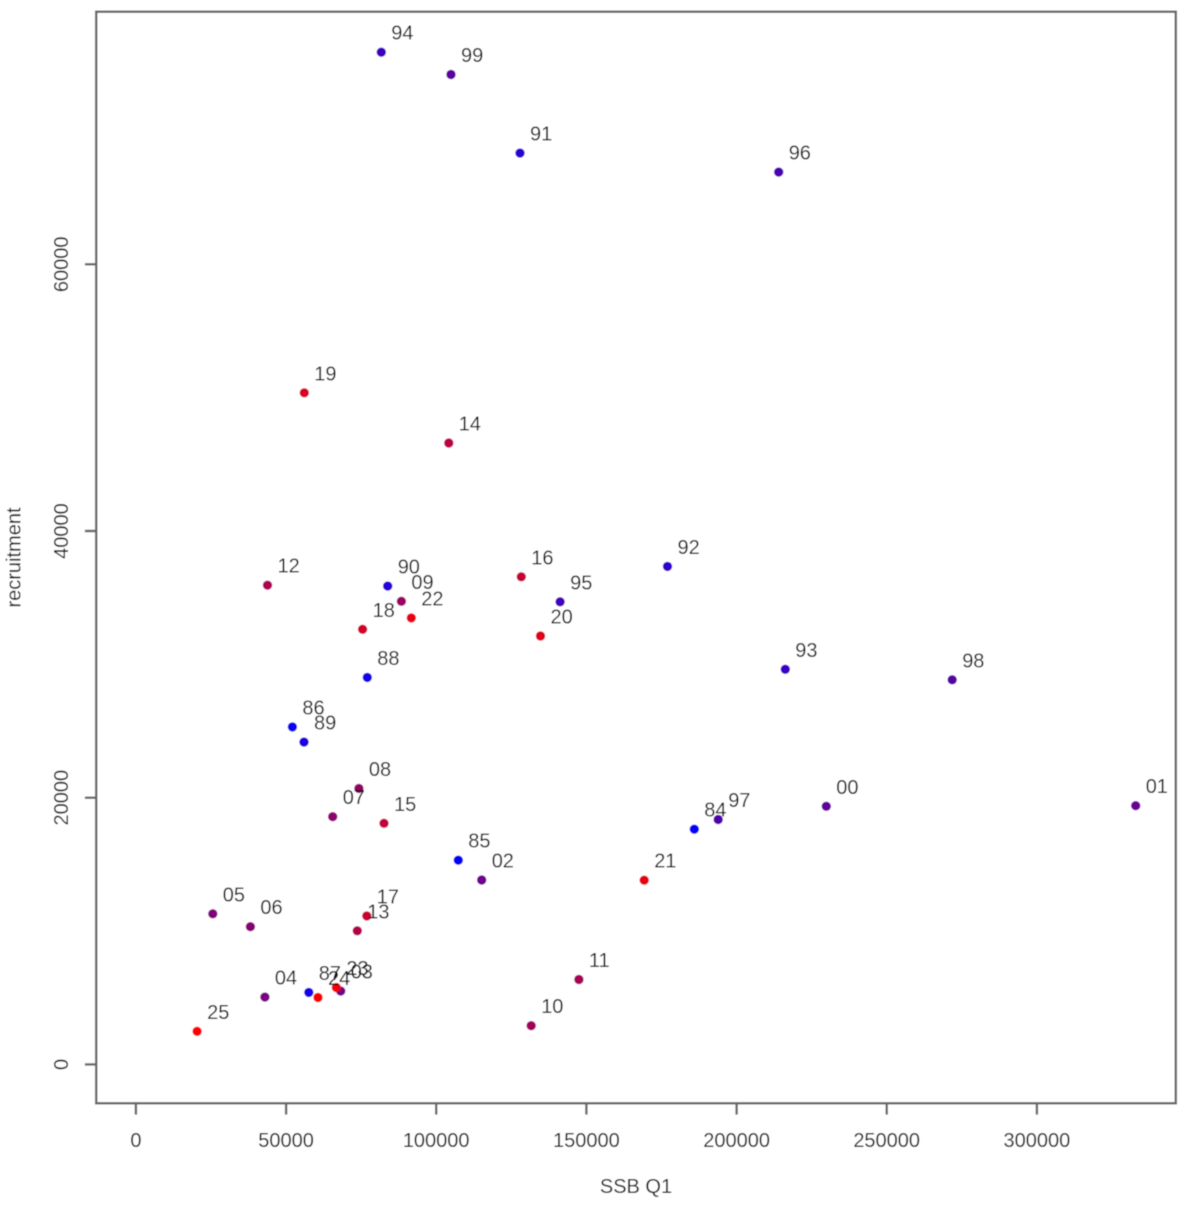 This screenshot has width=1200, height=1205. What do you see at coordinates (739, 801) in the screenshot?
I see `svg-text: 97` at bounding box center [739, 801].